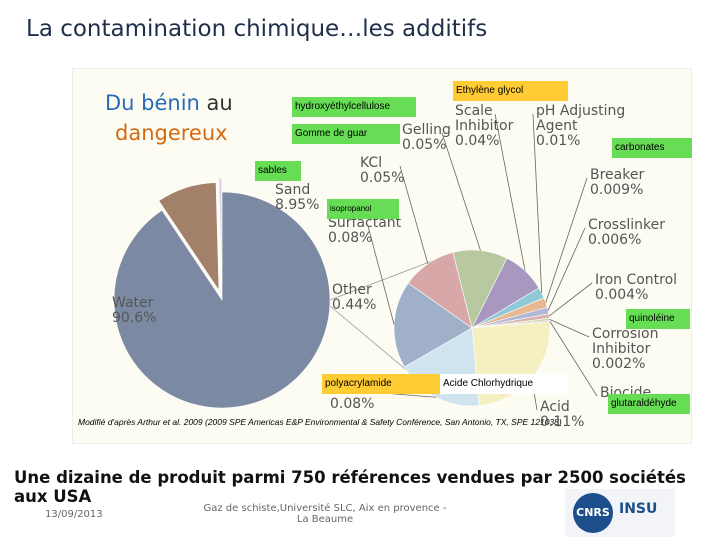 This screenshot has width=720, height=540. I want to click on heading-part: au, so click(219, 103).